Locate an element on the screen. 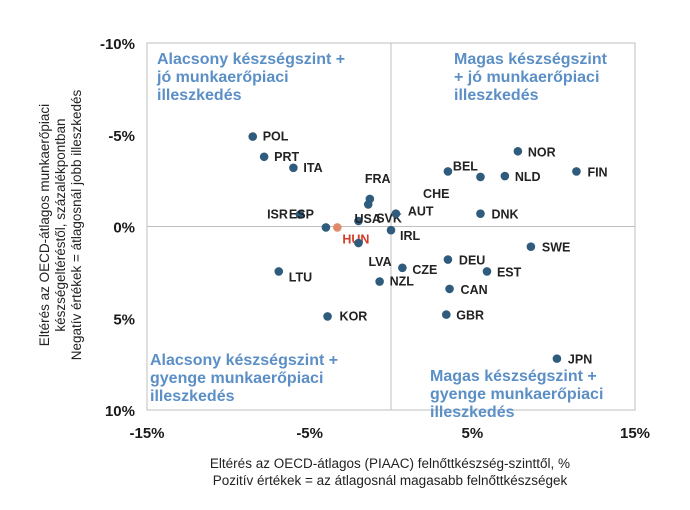  data-point-can is located at coordinates (449, 289).